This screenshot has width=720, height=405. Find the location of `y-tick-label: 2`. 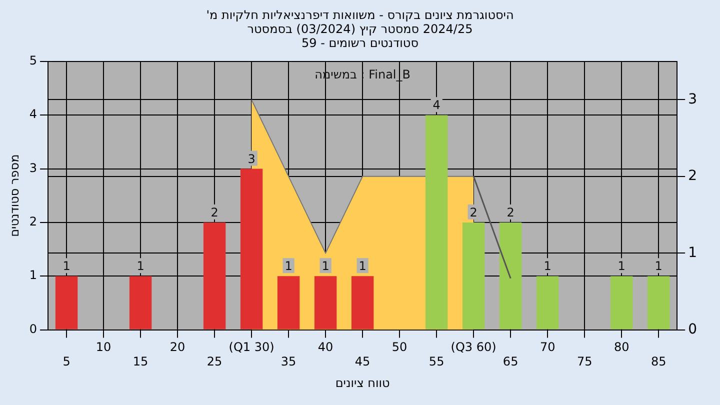

y-tick-label: 2 is located at coordinates (33, 221).